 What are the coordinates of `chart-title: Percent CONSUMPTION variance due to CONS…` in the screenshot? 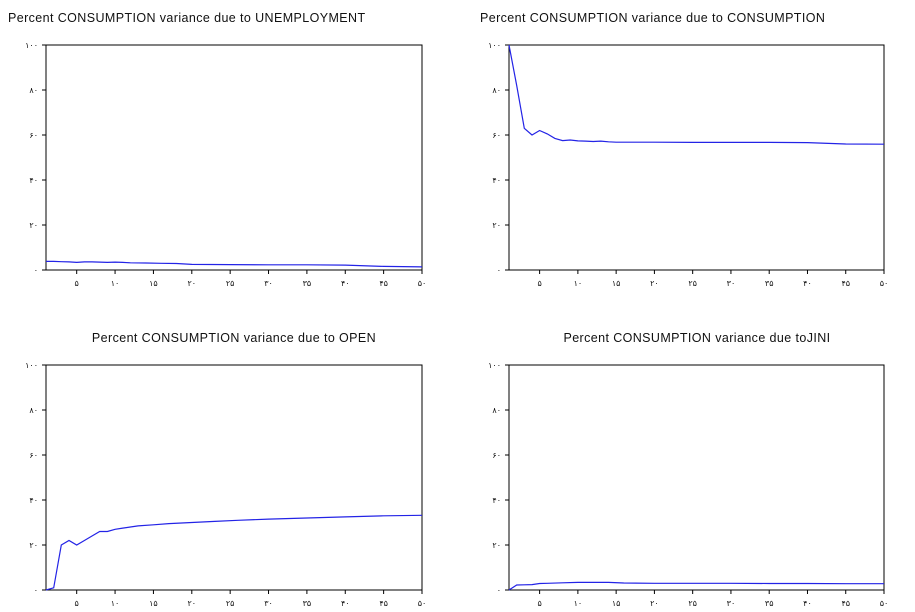 It's located at (652, 18).